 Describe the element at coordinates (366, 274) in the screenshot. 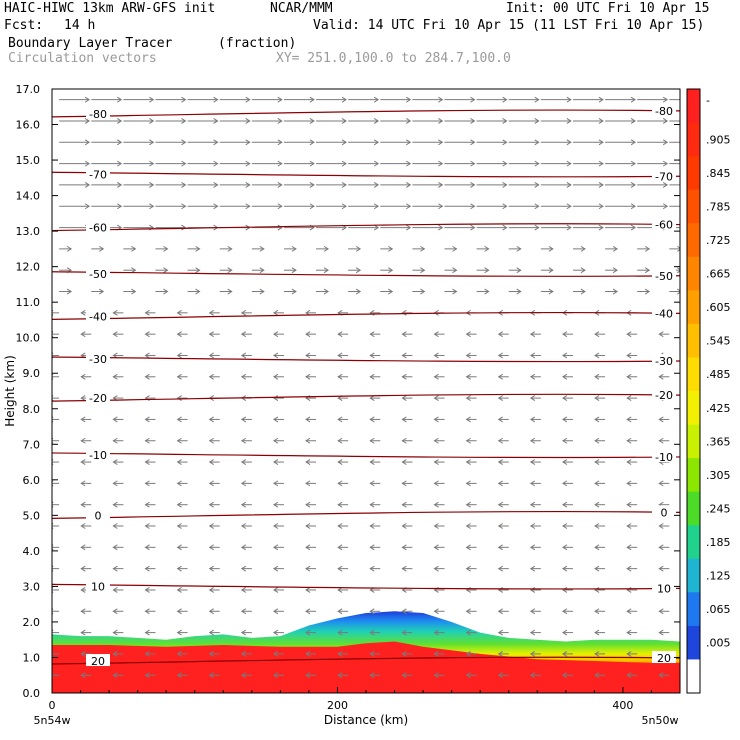

I see `temperature-contour` at that location.